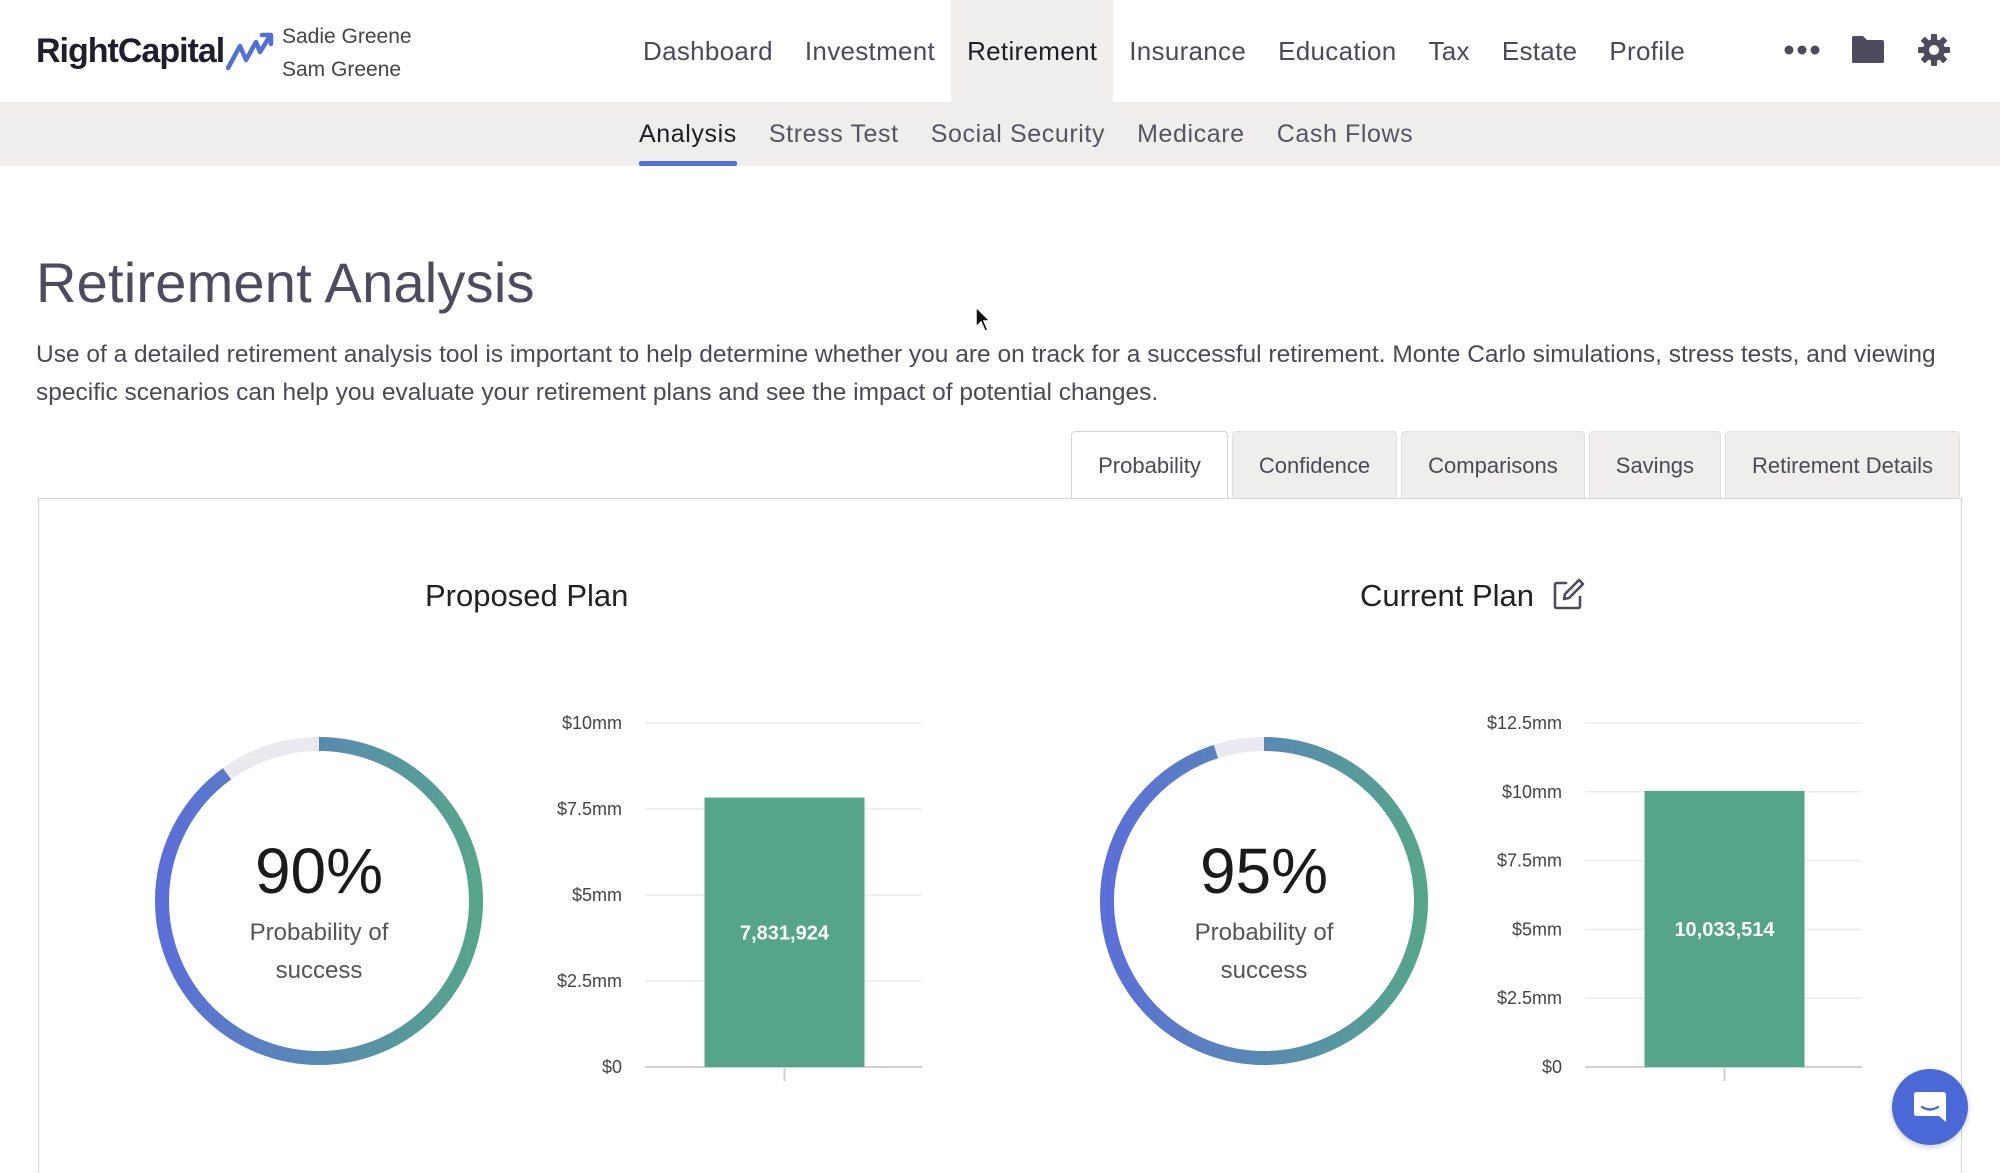 Image resolution: width=2000 pixels, height=1173 pixels. I want to click on subnav-stress-test: Stress Test, so click(833, 133).